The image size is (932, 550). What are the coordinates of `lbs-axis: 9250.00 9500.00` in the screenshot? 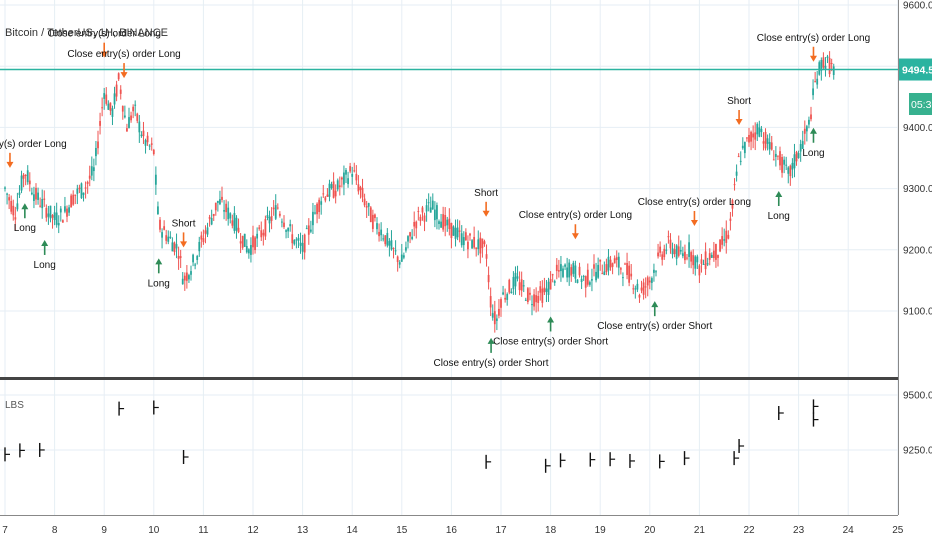 It's located at (917, 424).